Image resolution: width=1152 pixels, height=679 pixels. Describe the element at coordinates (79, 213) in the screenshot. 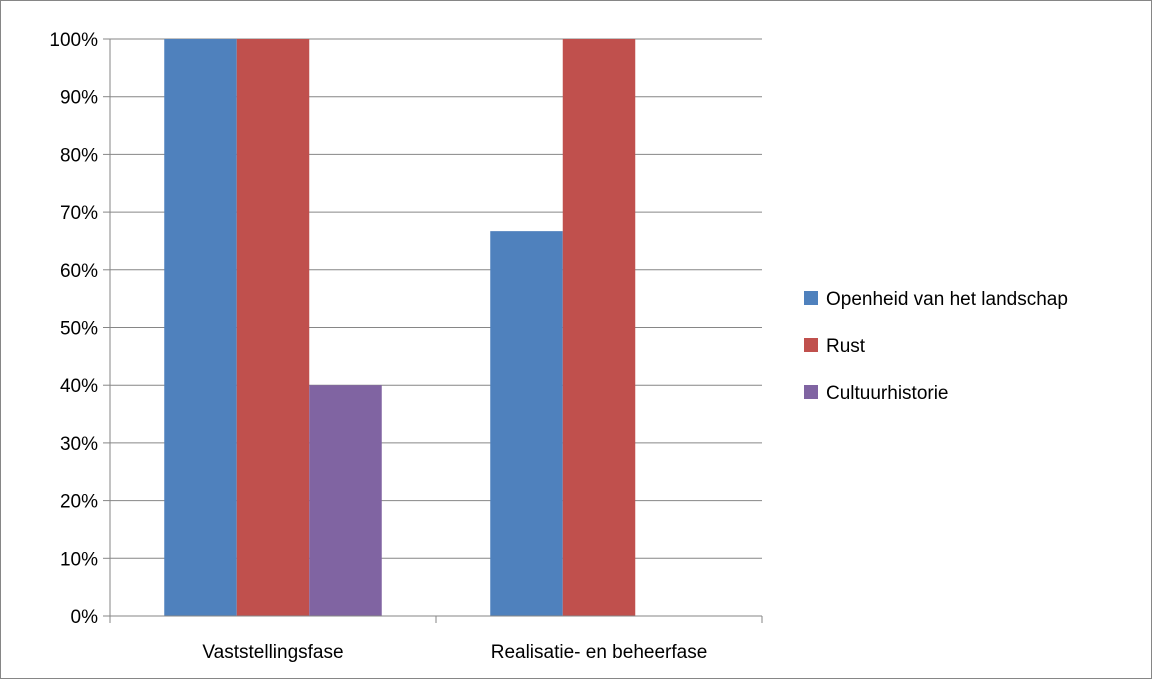

I see `y-tick-label: 70%` at that location.